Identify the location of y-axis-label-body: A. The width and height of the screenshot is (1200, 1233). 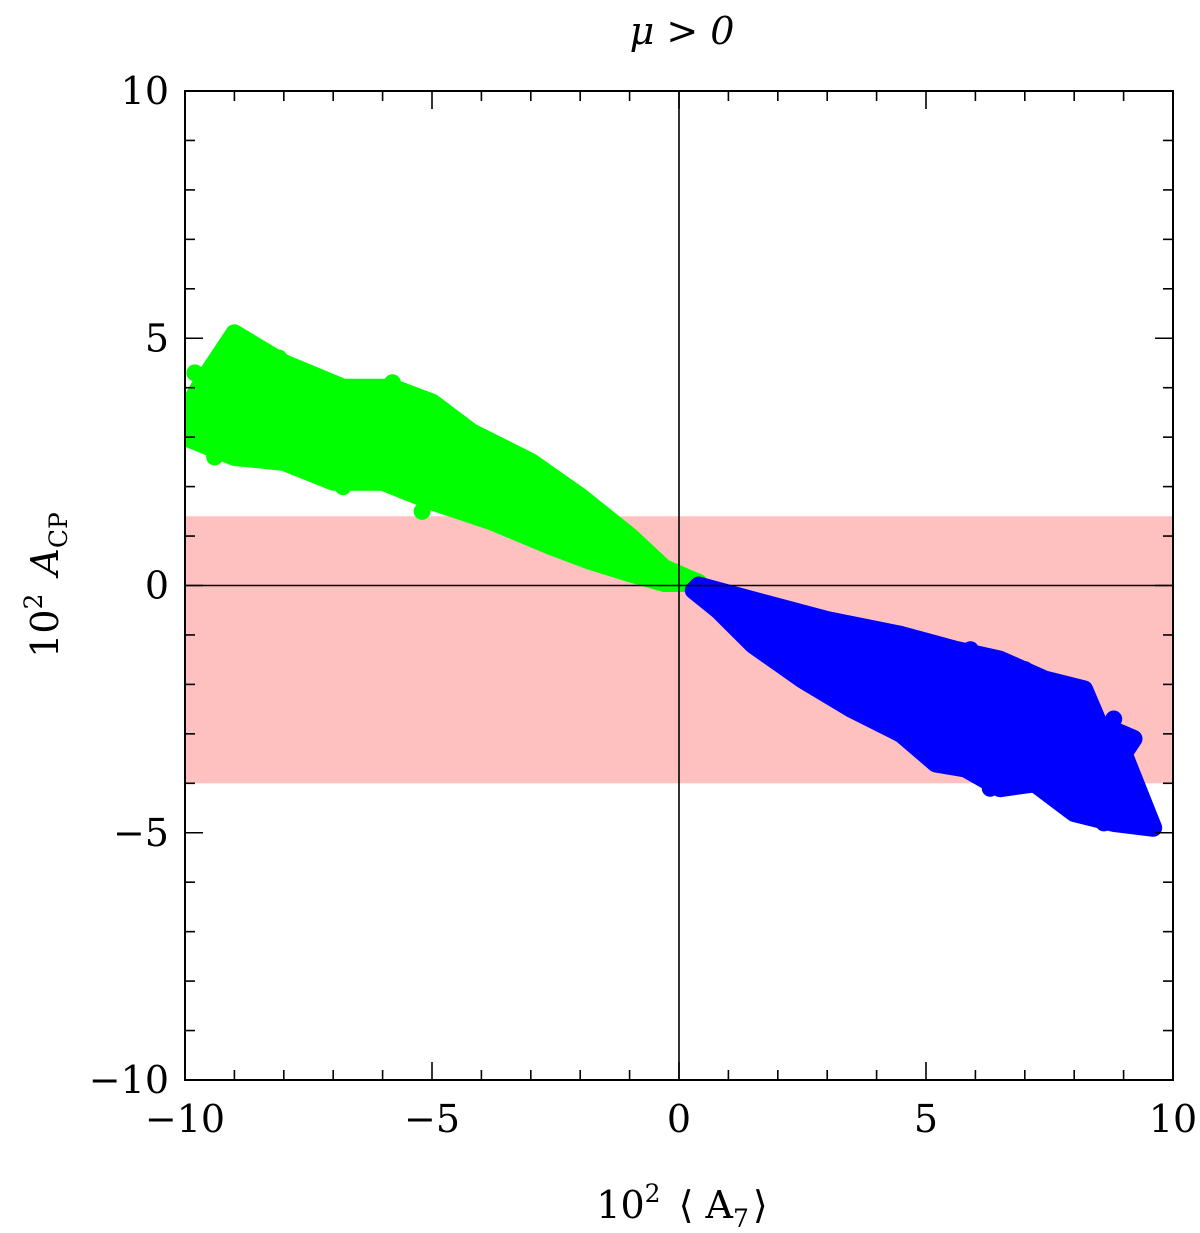
(45, 563).